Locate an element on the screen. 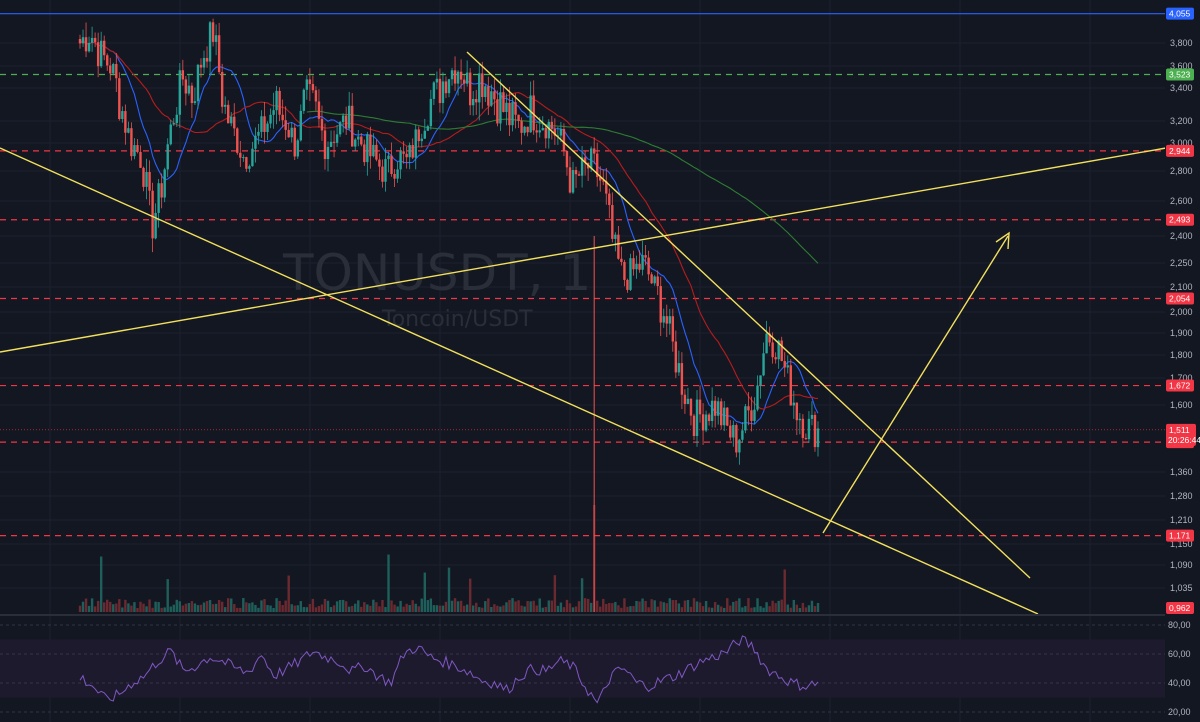  rsi-tick-label: 60,00 is located at coordinates (1179, 654).